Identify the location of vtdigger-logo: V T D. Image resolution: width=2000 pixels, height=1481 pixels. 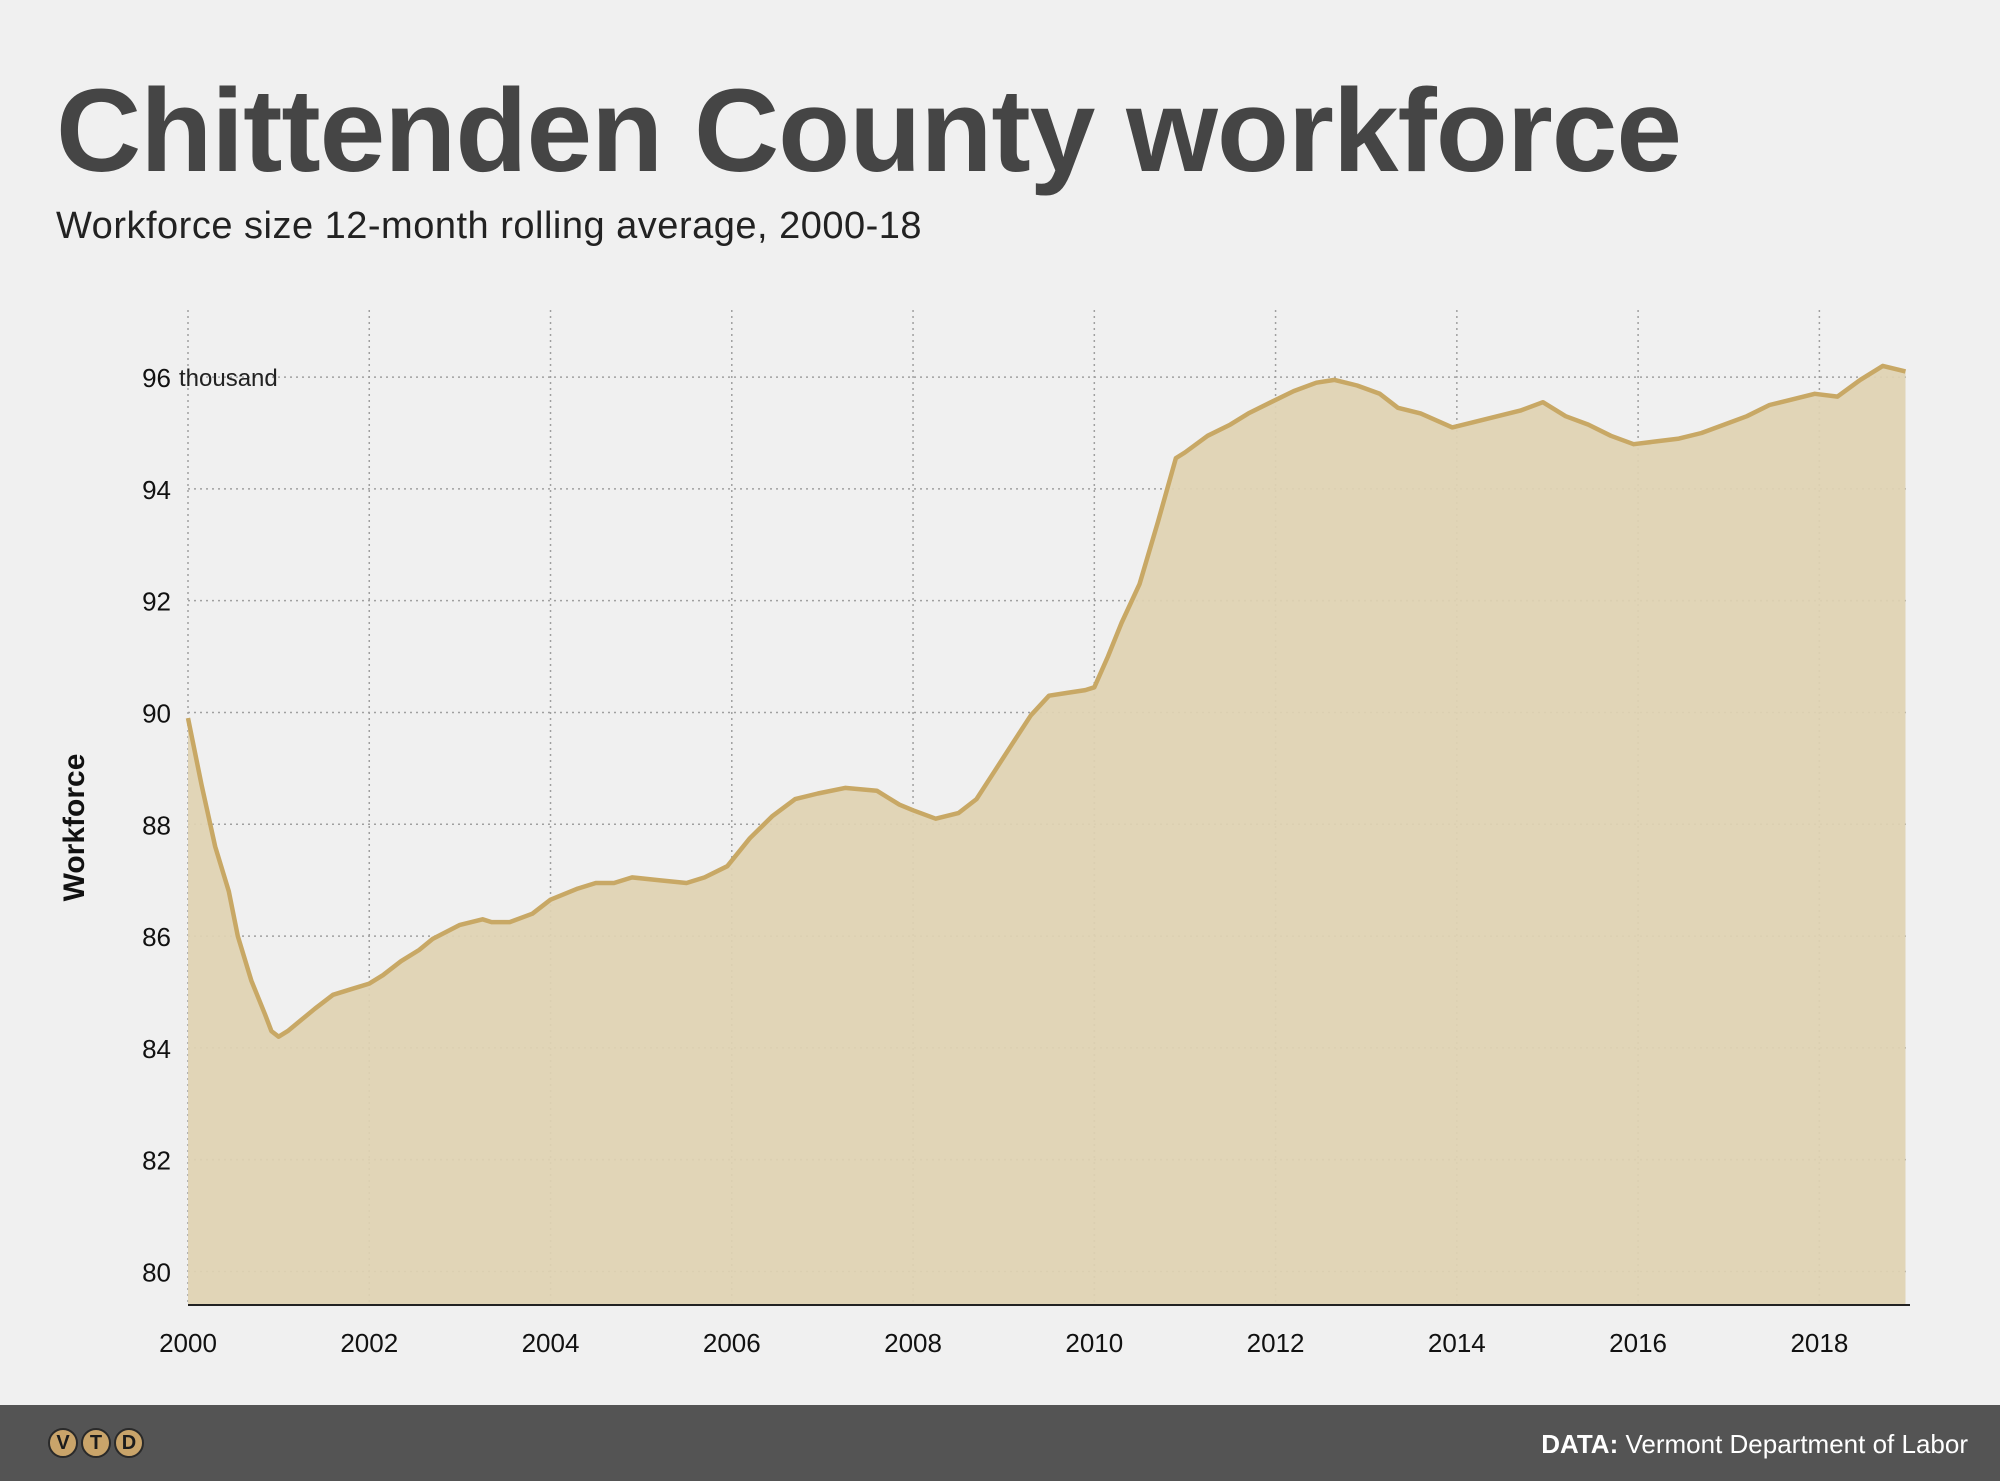
(96, 1444).